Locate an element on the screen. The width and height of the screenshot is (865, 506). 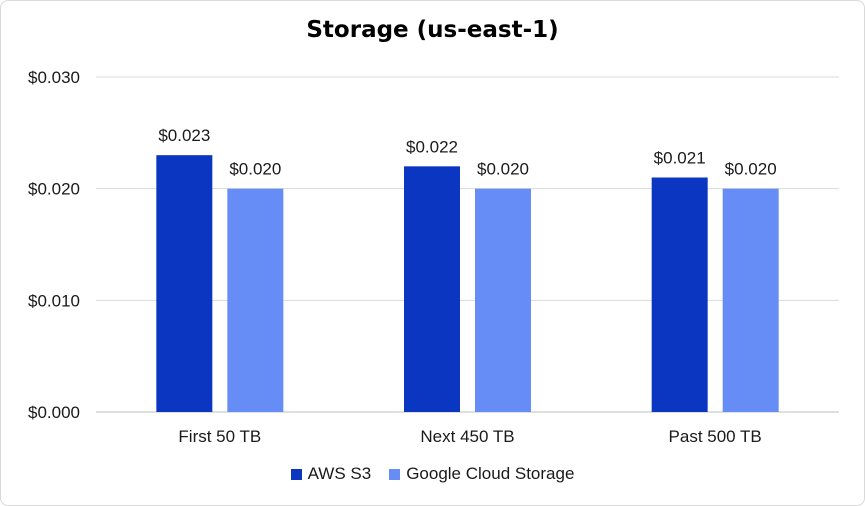
legend-item-gcs: Google Cloud Storage is located at coordinates (481, 474).